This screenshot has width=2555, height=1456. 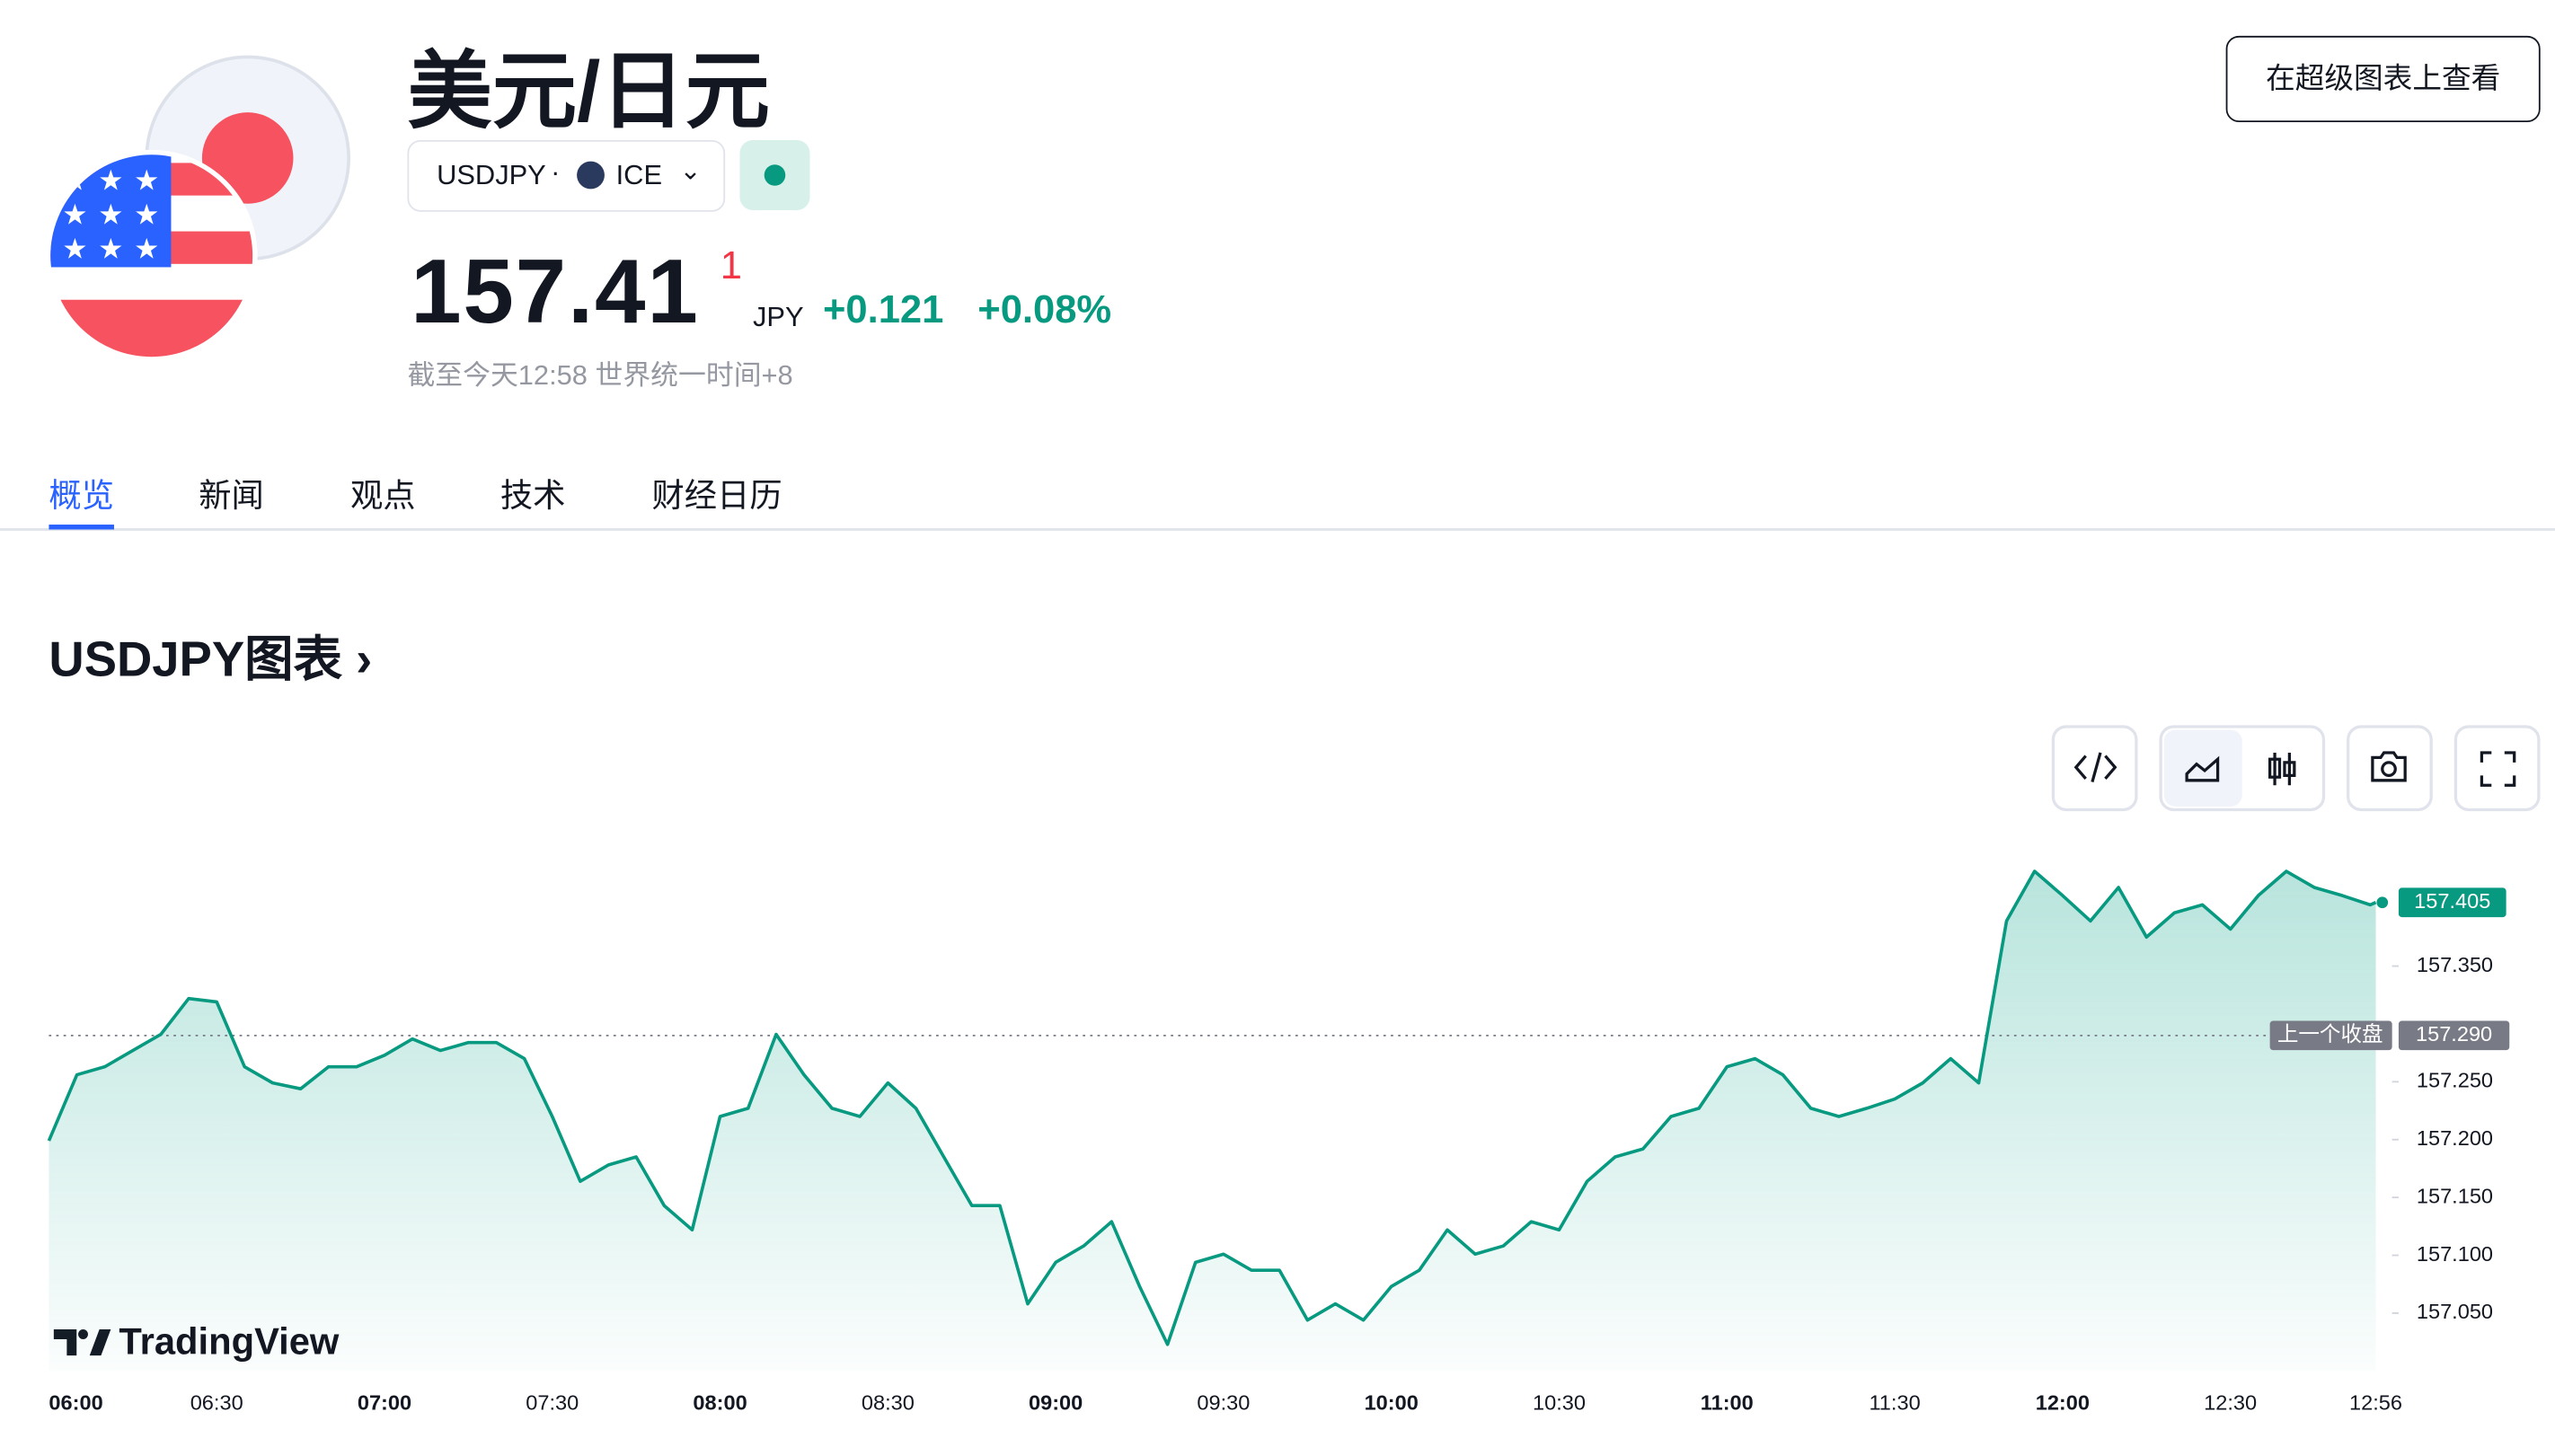 I want to click on price: 157.41, so click(x=555, y=290).